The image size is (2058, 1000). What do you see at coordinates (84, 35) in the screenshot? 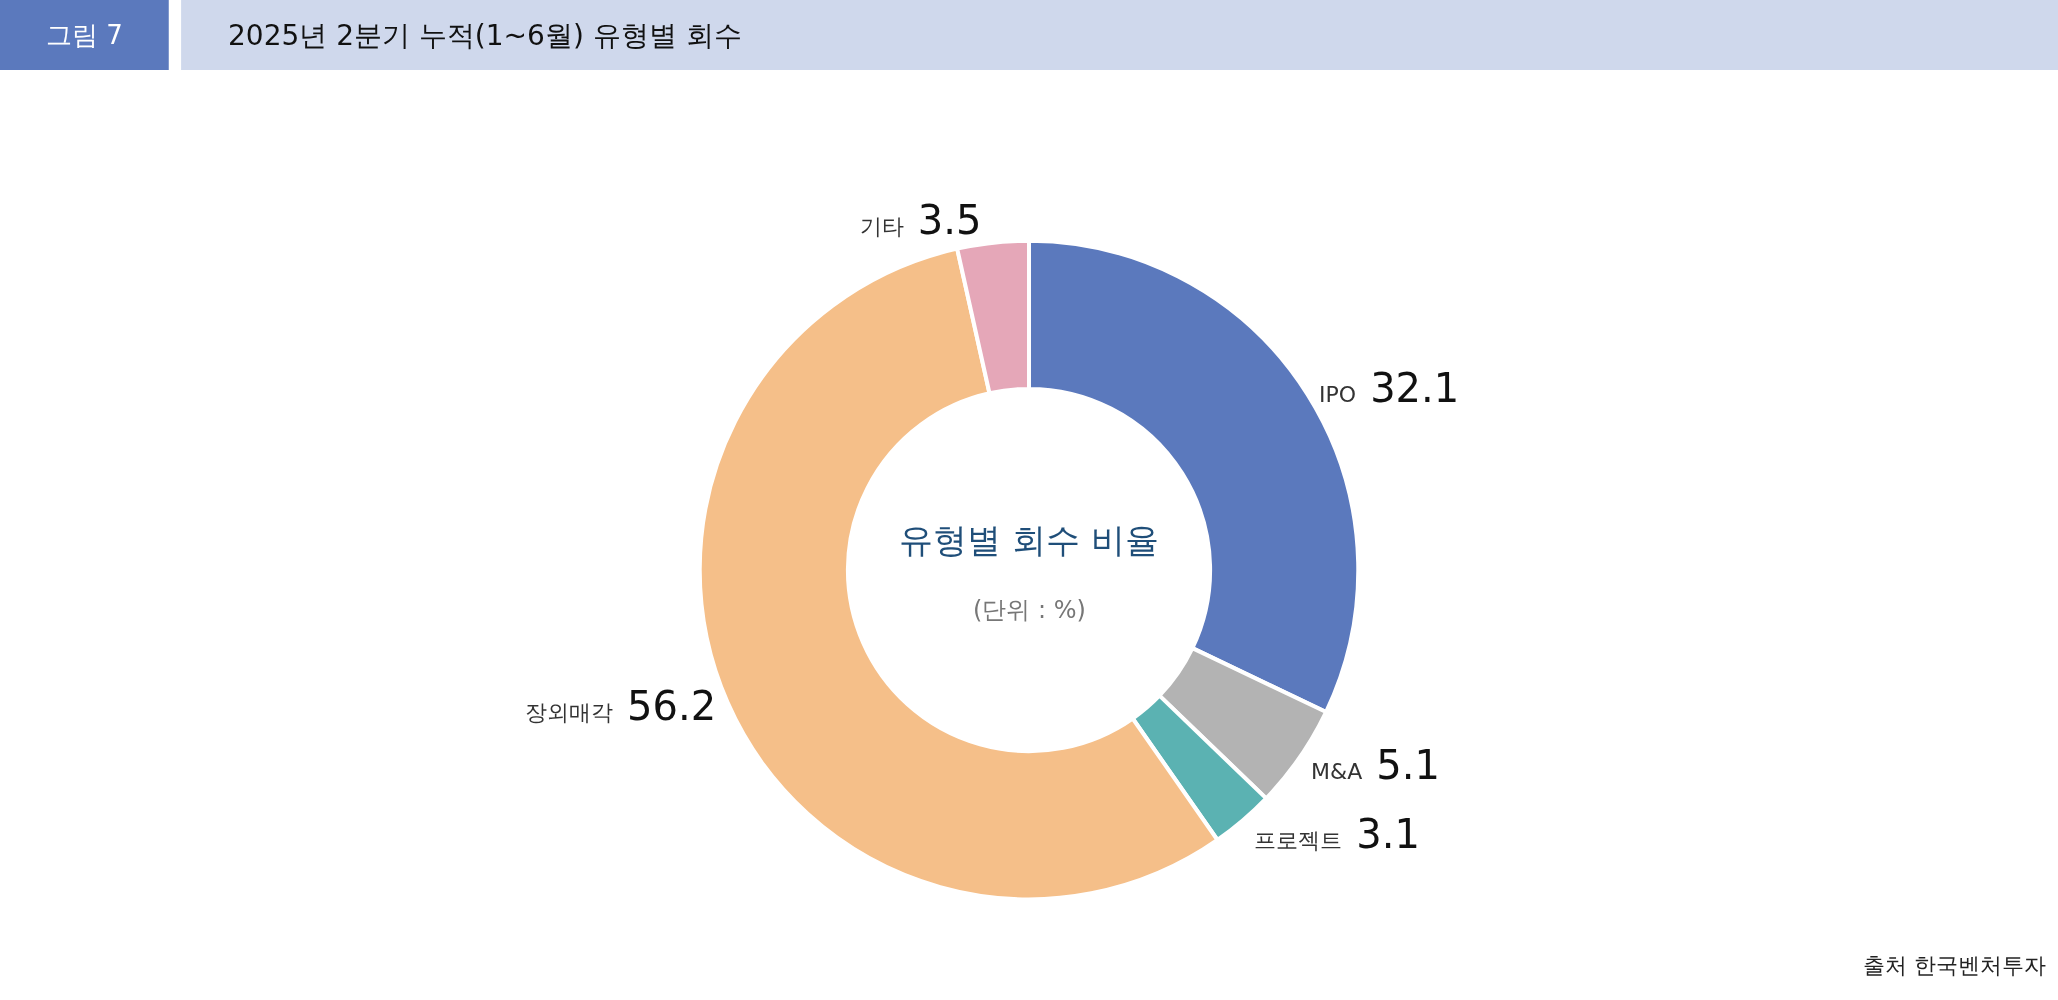
I see `caption: 그림 7` at bounding box center [84, 35].